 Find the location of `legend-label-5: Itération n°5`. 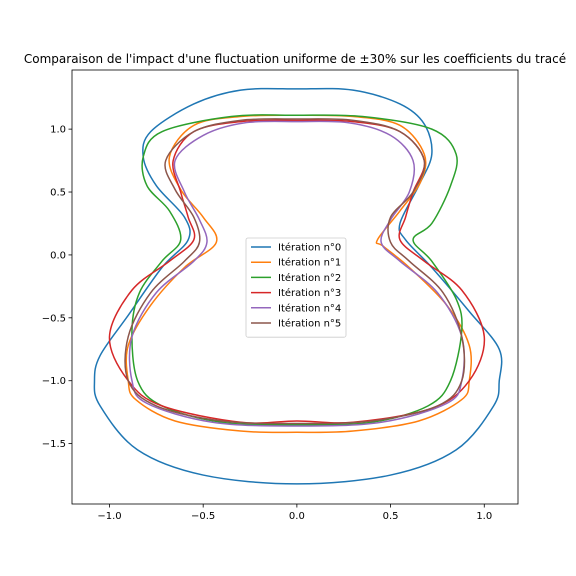

legend-label-5: Itération n°5 is located at coordinates (309, 324).